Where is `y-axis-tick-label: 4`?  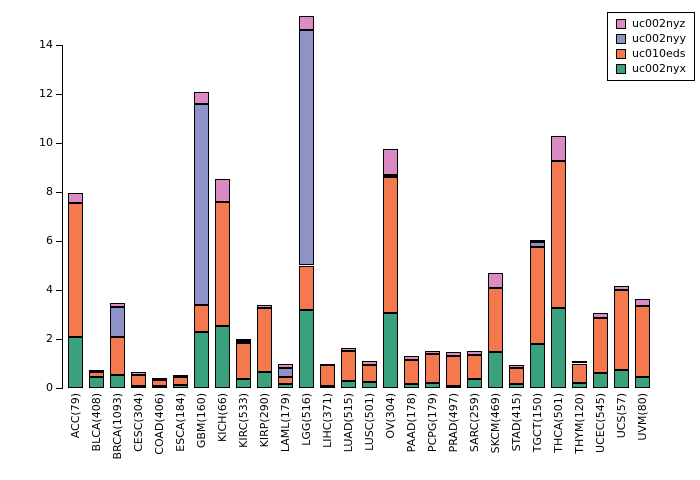
y-axis-tick-label: 4 is located at coordinates (49, 289).